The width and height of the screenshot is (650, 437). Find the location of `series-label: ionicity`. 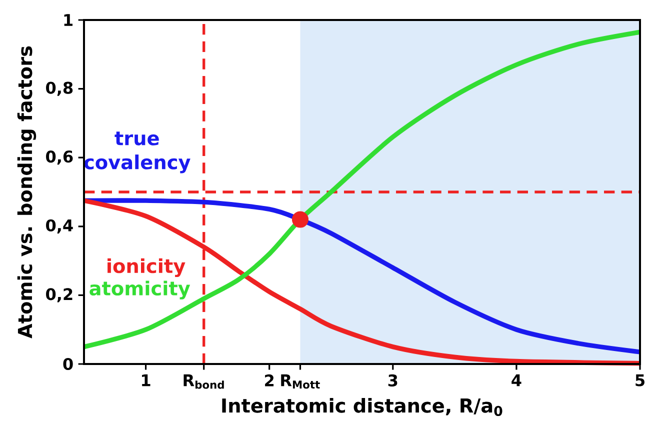

series-label: ionicity is located at coordinates (147, 268).